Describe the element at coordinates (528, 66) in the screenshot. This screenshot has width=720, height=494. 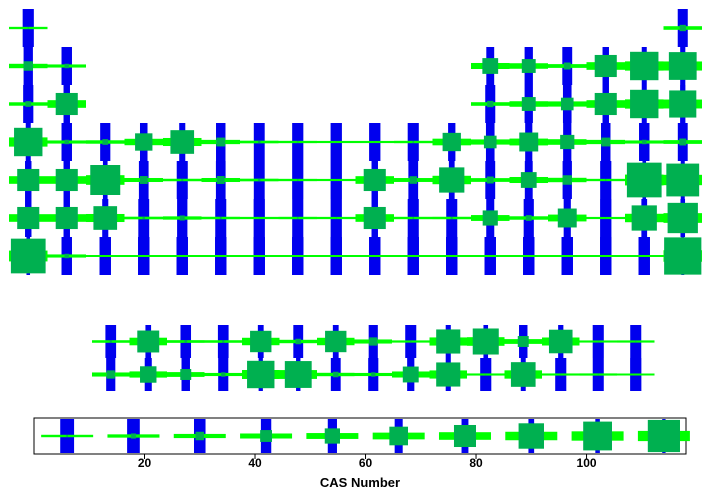
I see `cell-p2-g14-square` at that location.